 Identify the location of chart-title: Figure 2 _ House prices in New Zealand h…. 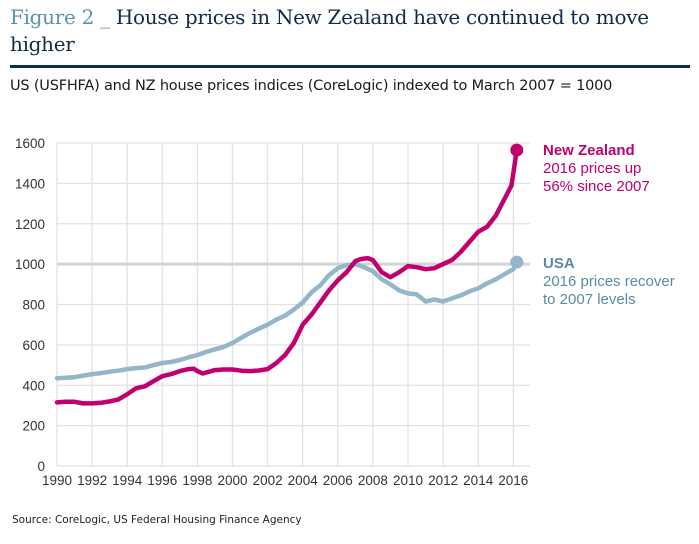
(350, 31).